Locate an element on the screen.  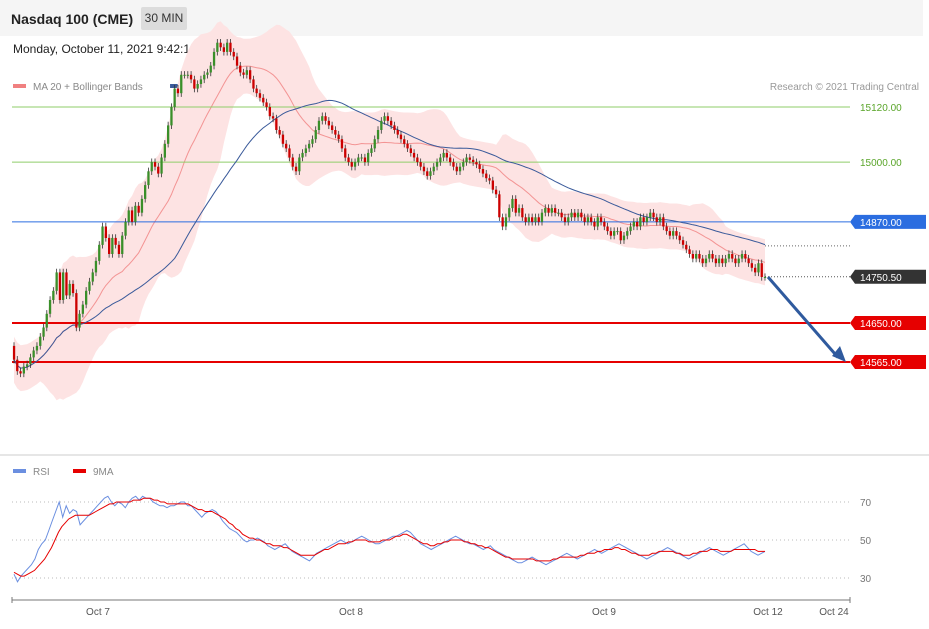
level-label-0: 15120.00 is located at coordinates (881, 108).